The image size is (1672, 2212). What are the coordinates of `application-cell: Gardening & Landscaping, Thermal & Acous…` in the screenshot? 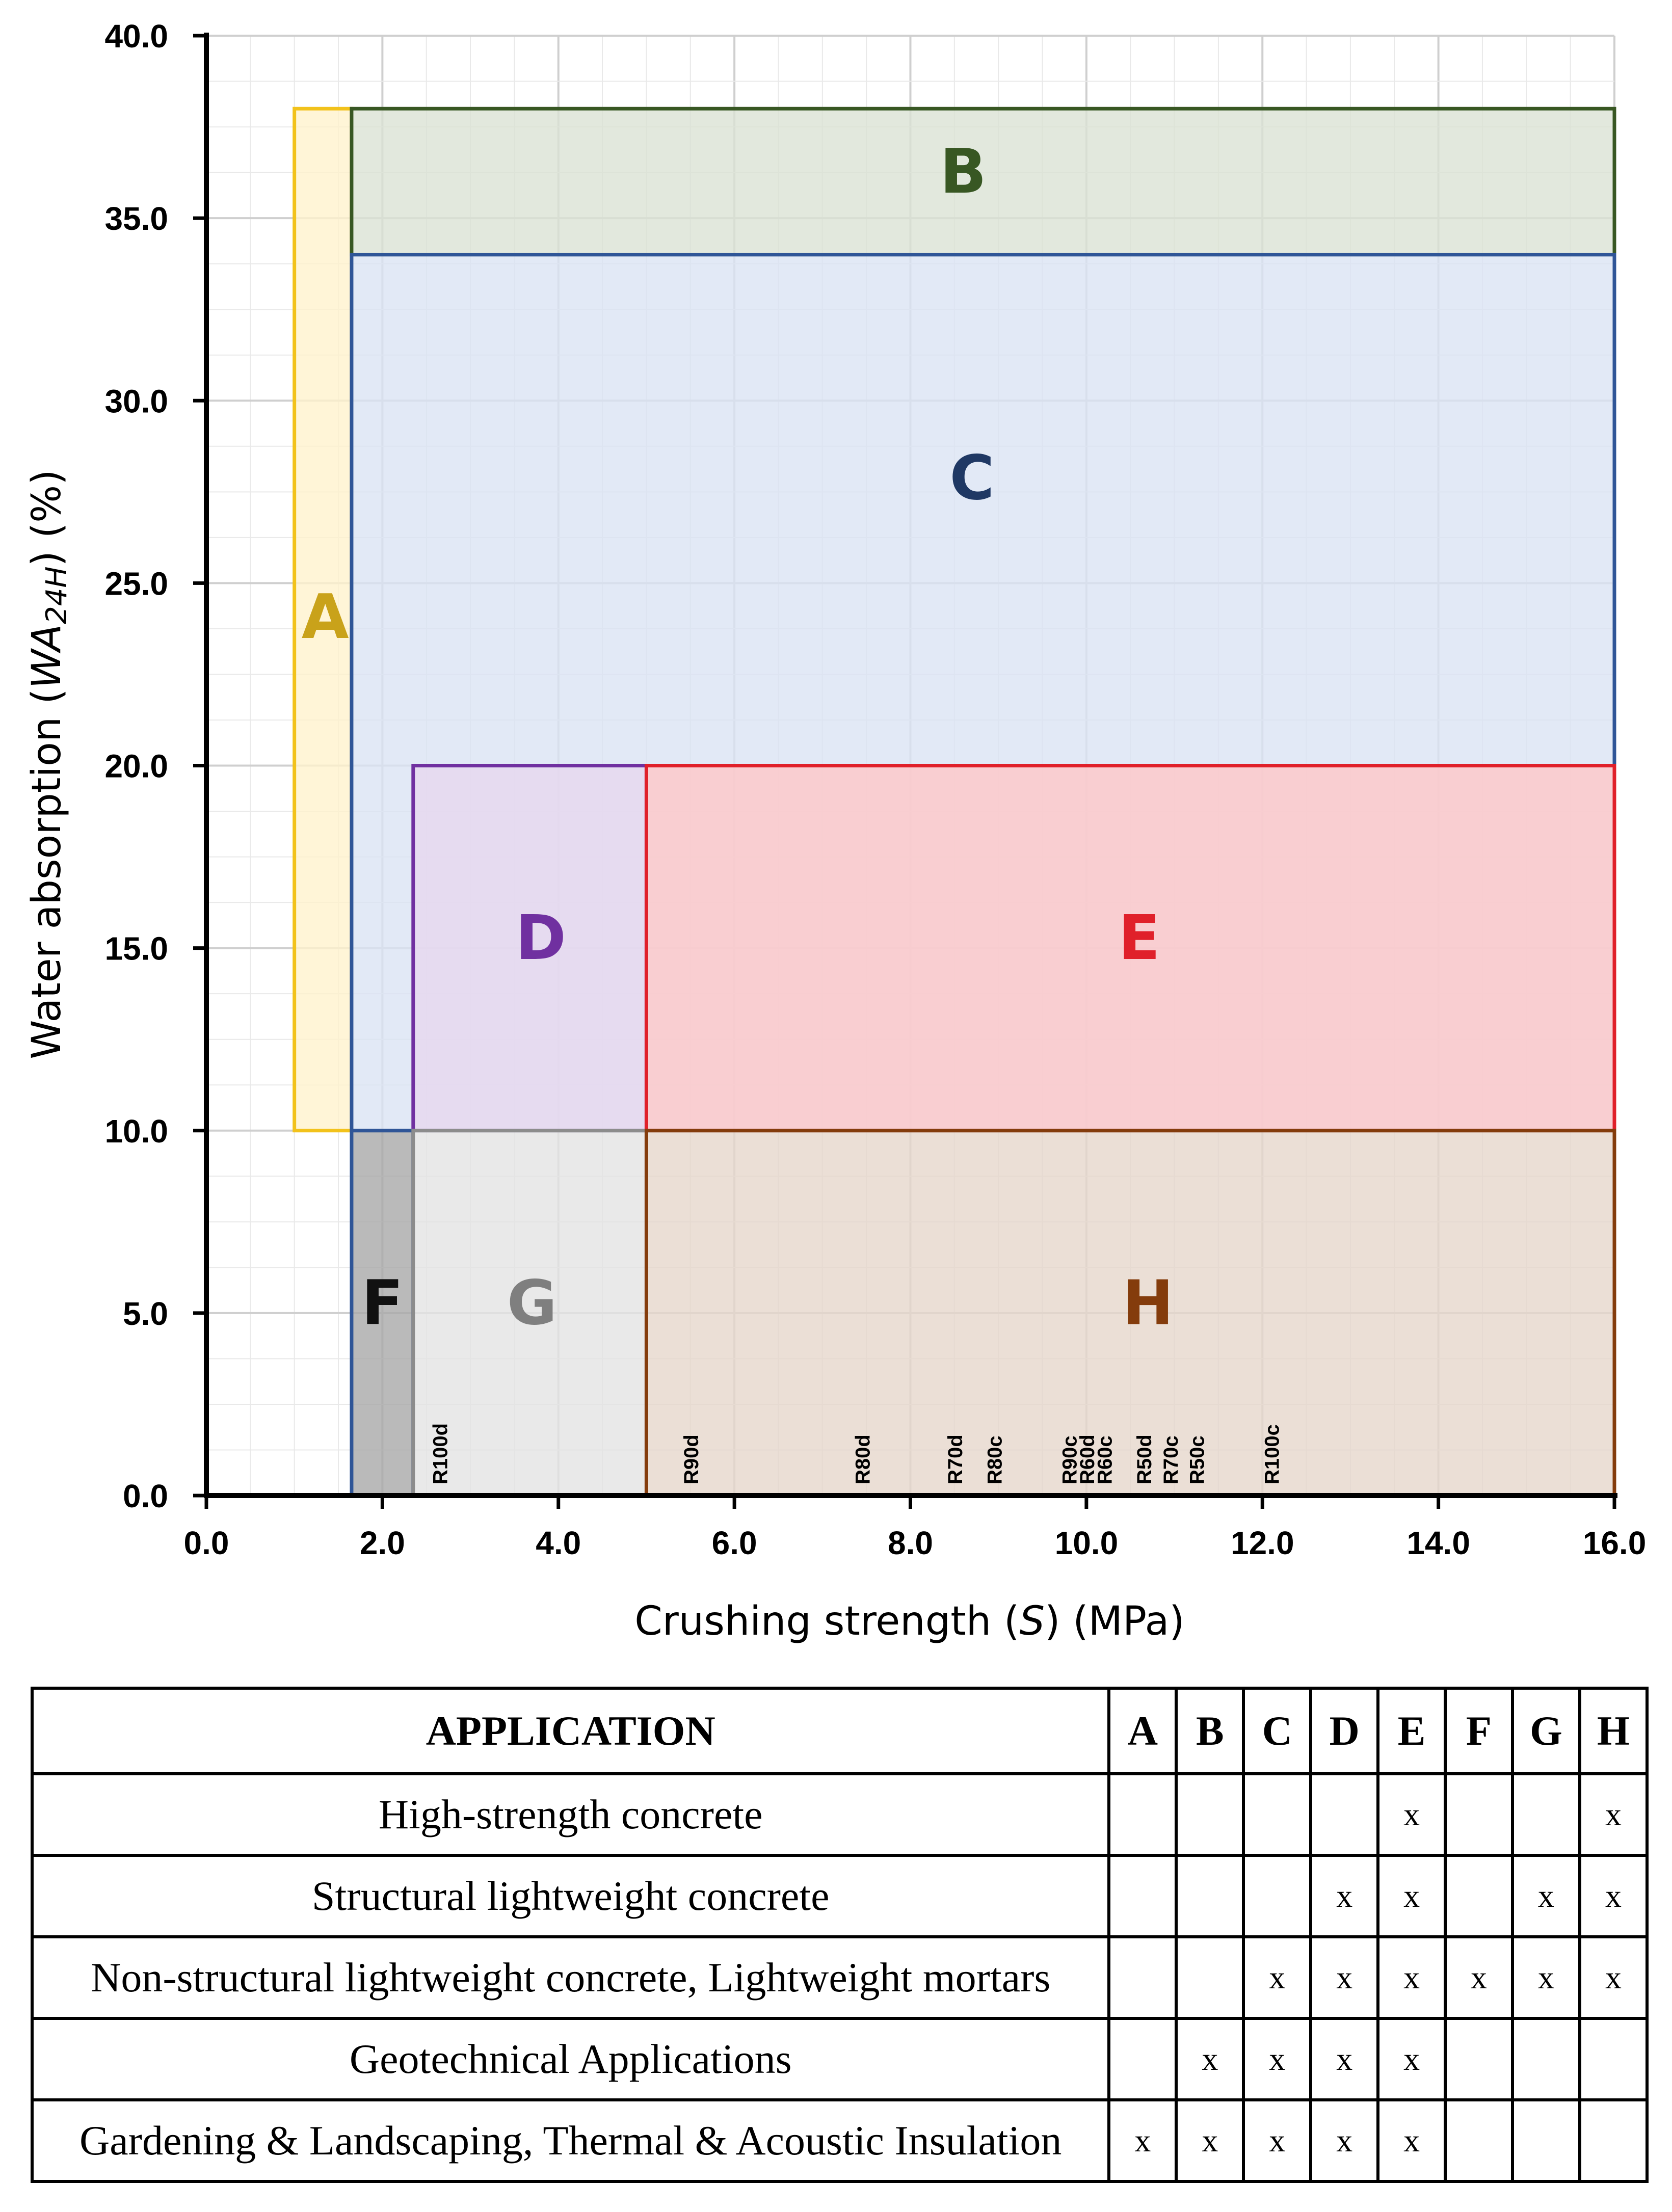 It's located at (570, 2140).